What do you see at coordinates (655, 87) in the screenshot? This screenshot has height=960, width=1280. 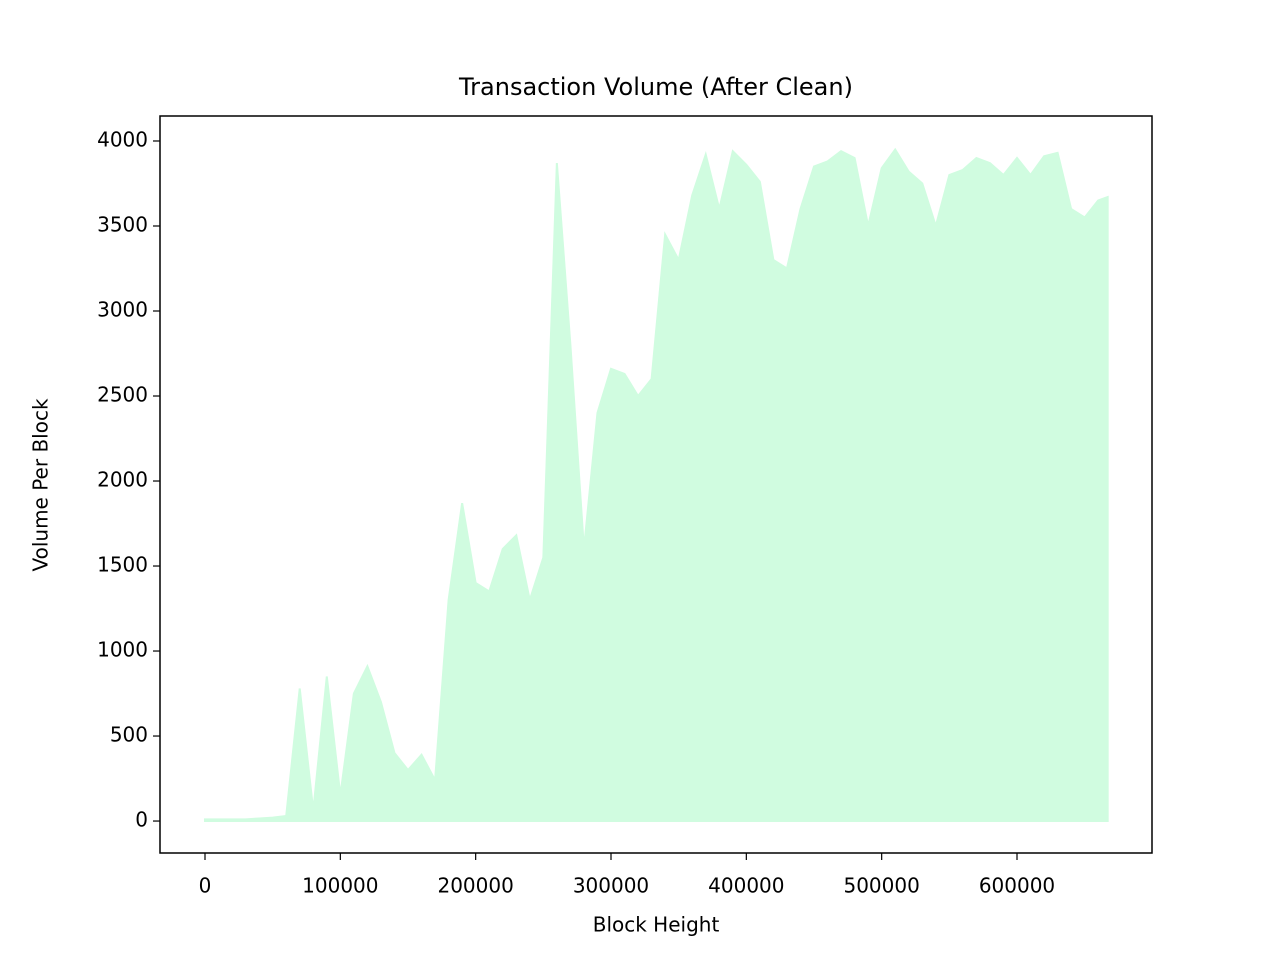 I see `chart-title: Transaction Volume (After Clean)` at bounding box center [655, 87].